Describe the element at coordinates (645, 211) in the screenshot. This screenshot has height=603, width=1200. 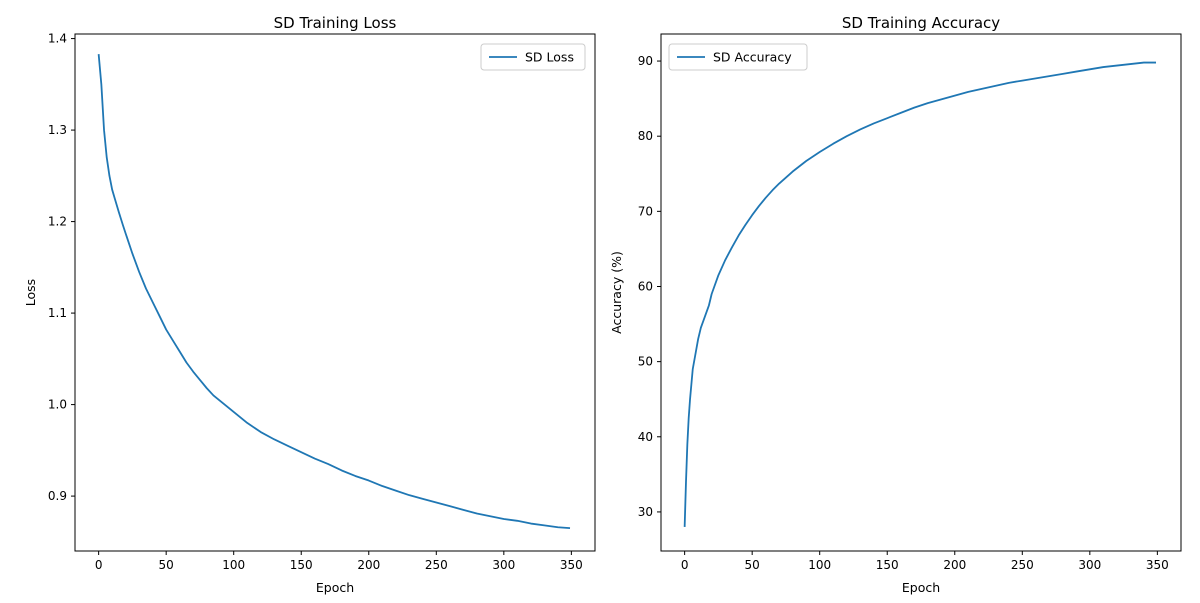
I see `y-tick-label: 70` at that location.